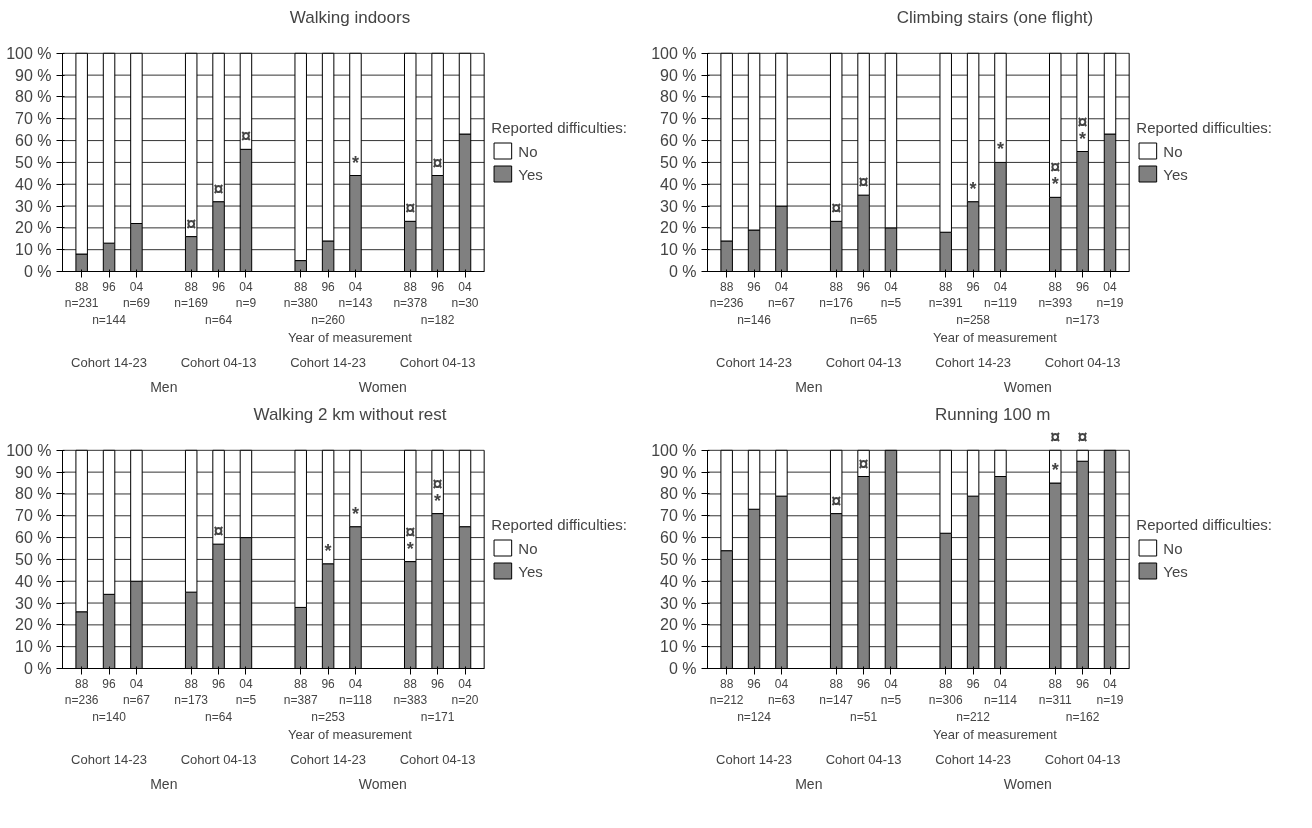 The height and width of the screenshot is (828, 1312). Describe the element at coordinates (355, 295) in the screenshot. I see `x-tick-label: 04 n=143` at that location.